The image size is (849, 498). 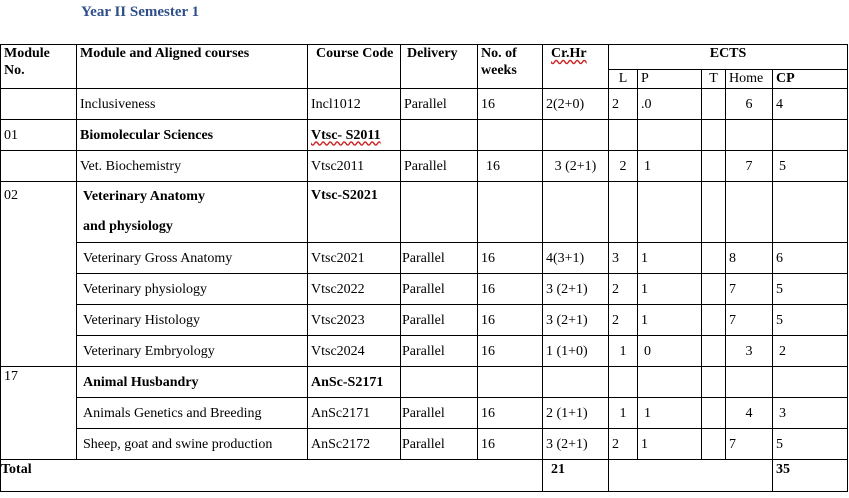 What do you see at coordinates (192, 351) in the screenshot?
I see `cell-course: Veterinary Embryology` at bounding box center [192, 351].